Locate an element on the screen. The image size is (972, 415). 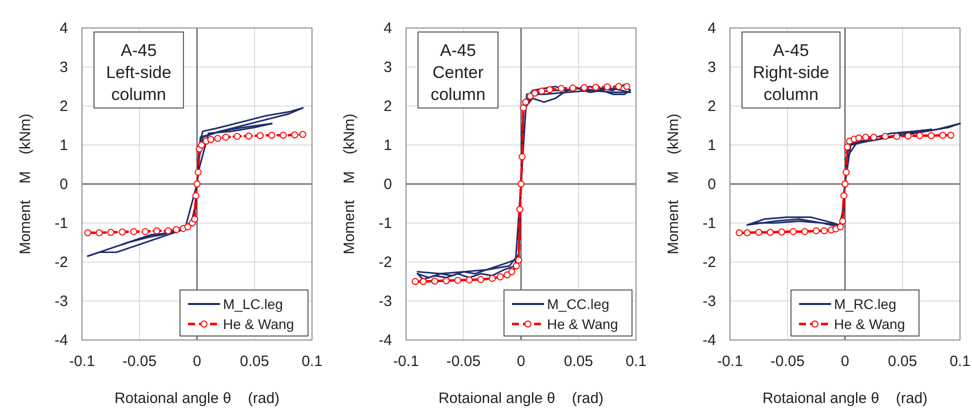
annotation: A-45 Right-side column is located at coordinates (791, 72).